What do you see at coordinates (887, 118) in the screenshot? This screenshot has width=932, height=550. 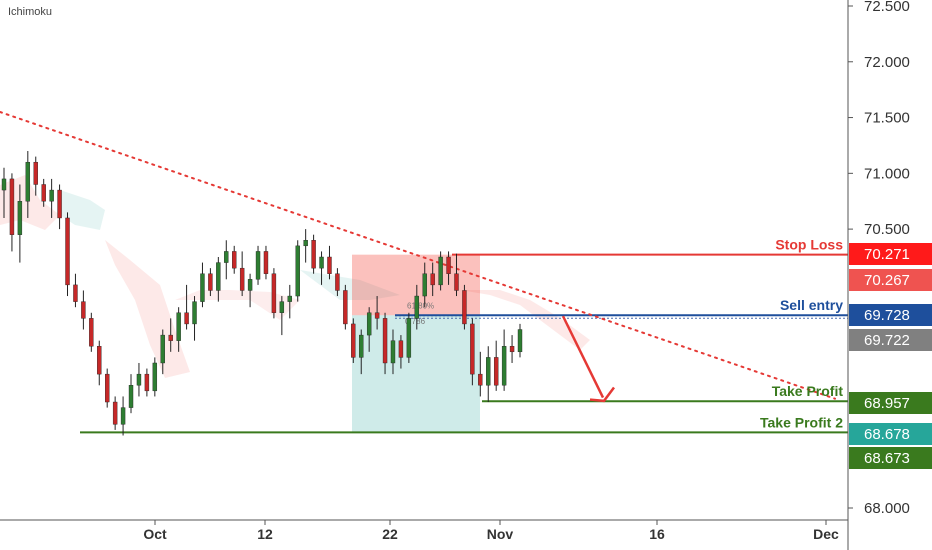 I see `y-tick-label: 71.500` at bounding box center [887, 118].